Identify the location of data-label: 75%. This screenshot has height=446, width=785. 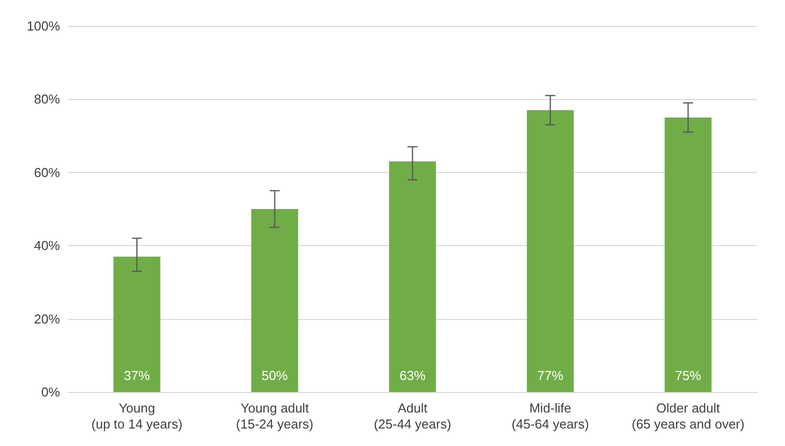
(688, 375).